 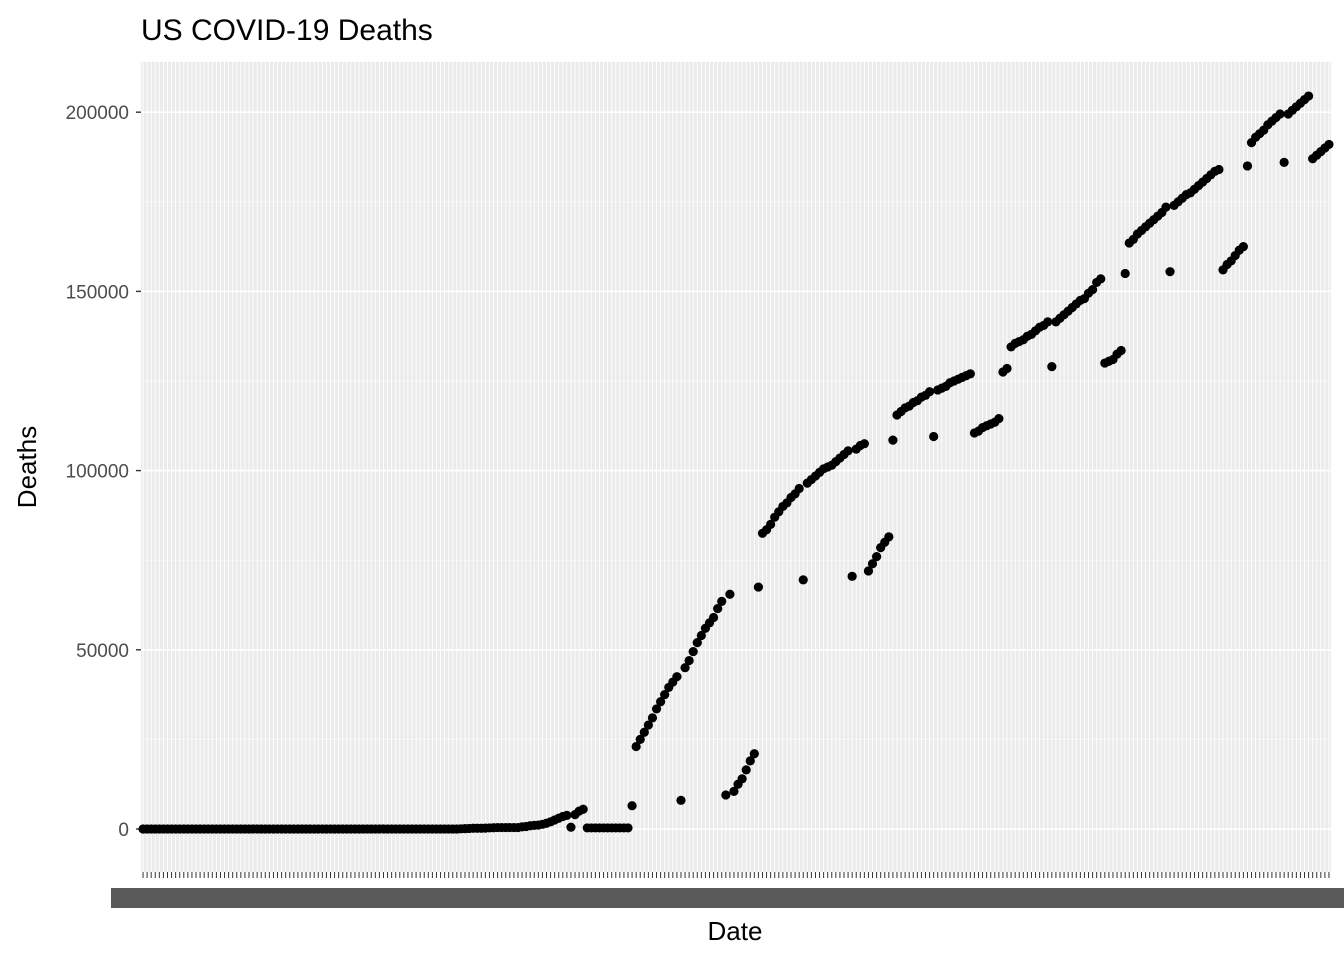 I want to click on y-tick-label: 150000, so click(x=97, y=292).